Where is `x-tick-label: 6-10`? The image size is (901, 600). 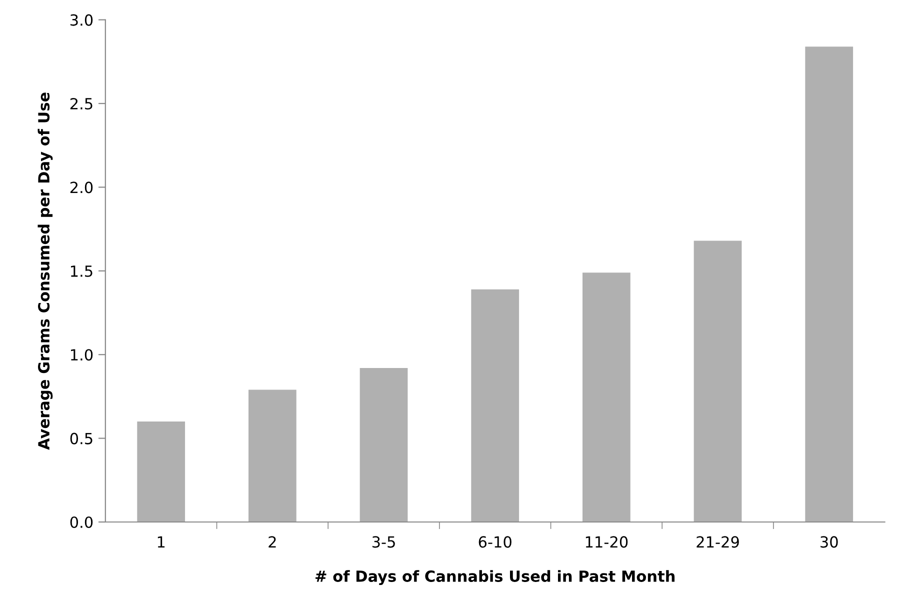 x-tick-label: 6-10 is located at coordinates (495, 542).